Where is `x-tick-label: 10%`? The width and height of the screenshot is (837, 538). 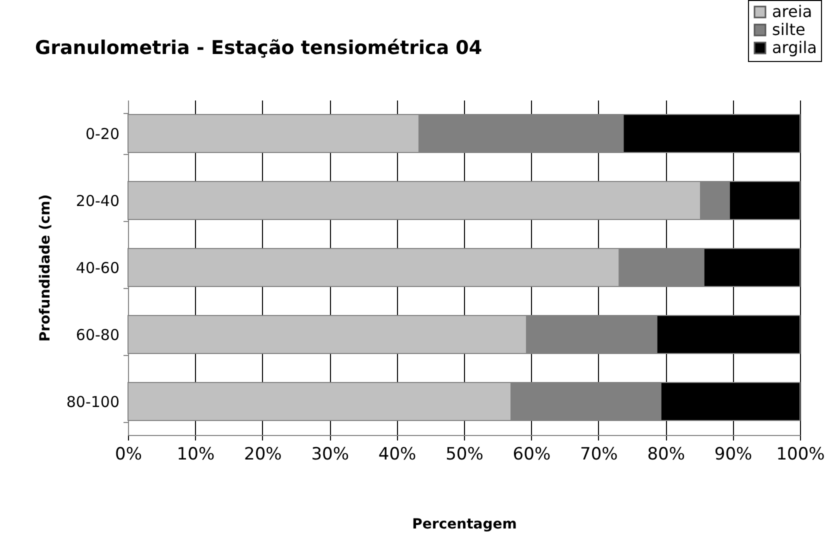
x-tick-label: 10% is located at coordinates (195, 454).